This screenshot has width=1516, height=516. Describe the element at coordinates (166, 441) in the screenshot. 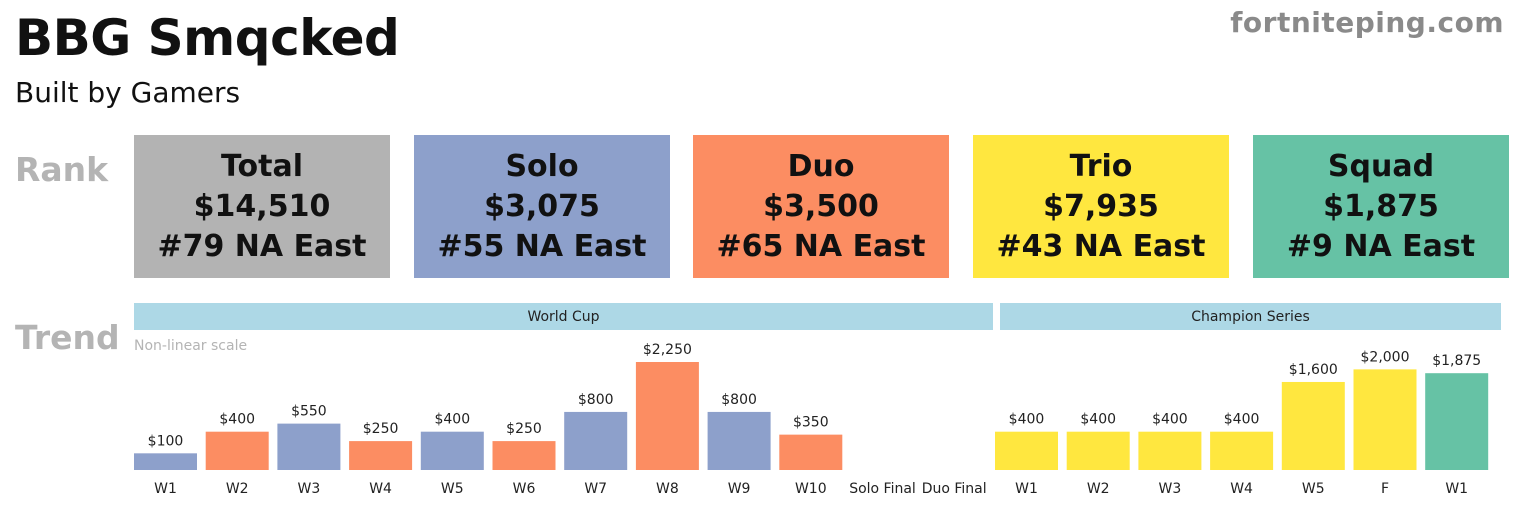

I see `bar-value-label: $100` at that location.